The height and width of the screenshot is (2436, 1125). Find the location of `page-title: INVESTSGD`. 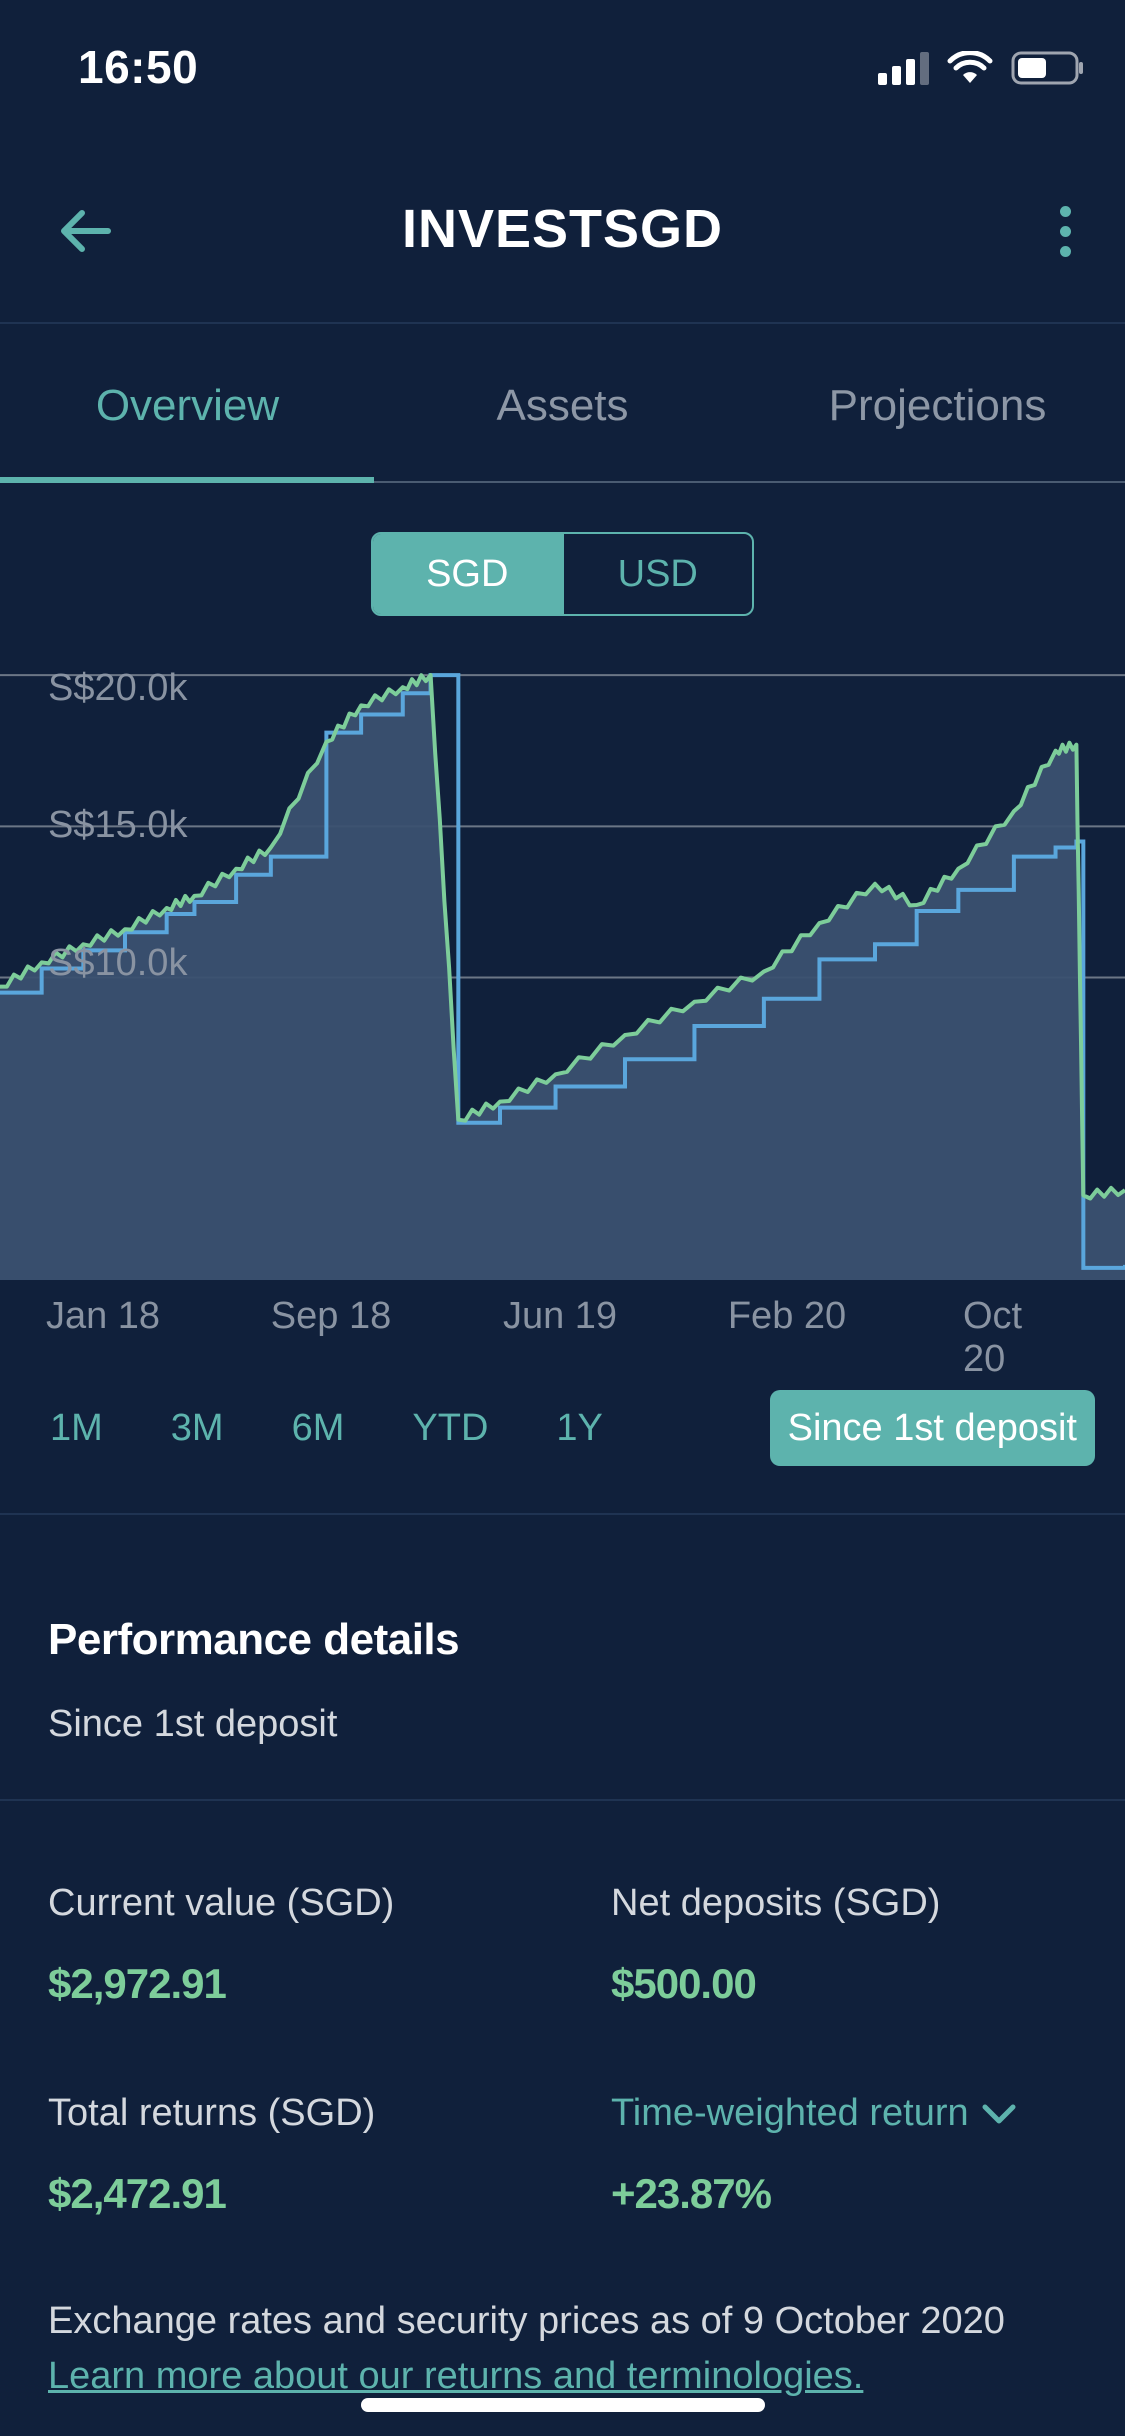

page-title: INVESTSGD is located at coordinates (562, 229).